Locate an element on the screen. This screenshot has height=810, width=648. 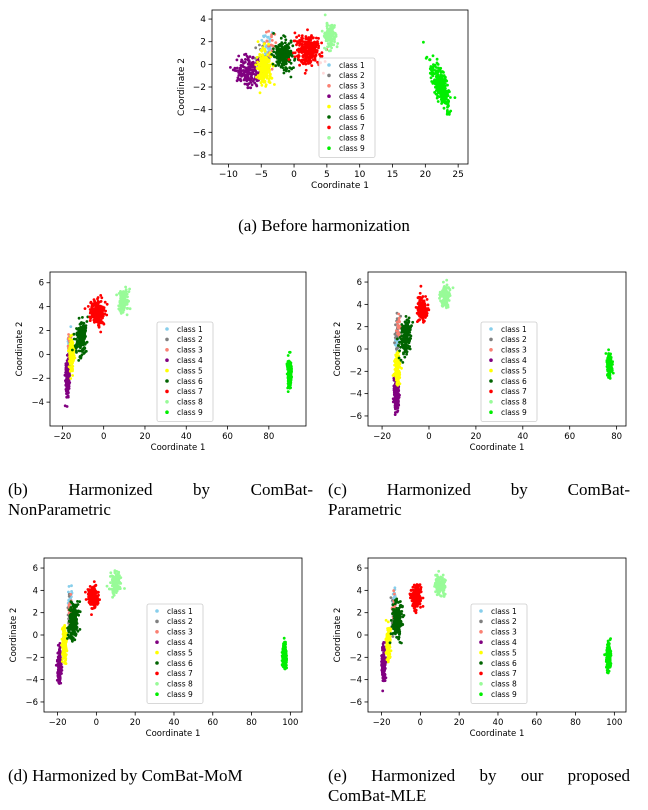
caption-a: (a) Before harmonization is located at coordinates (324, 226).